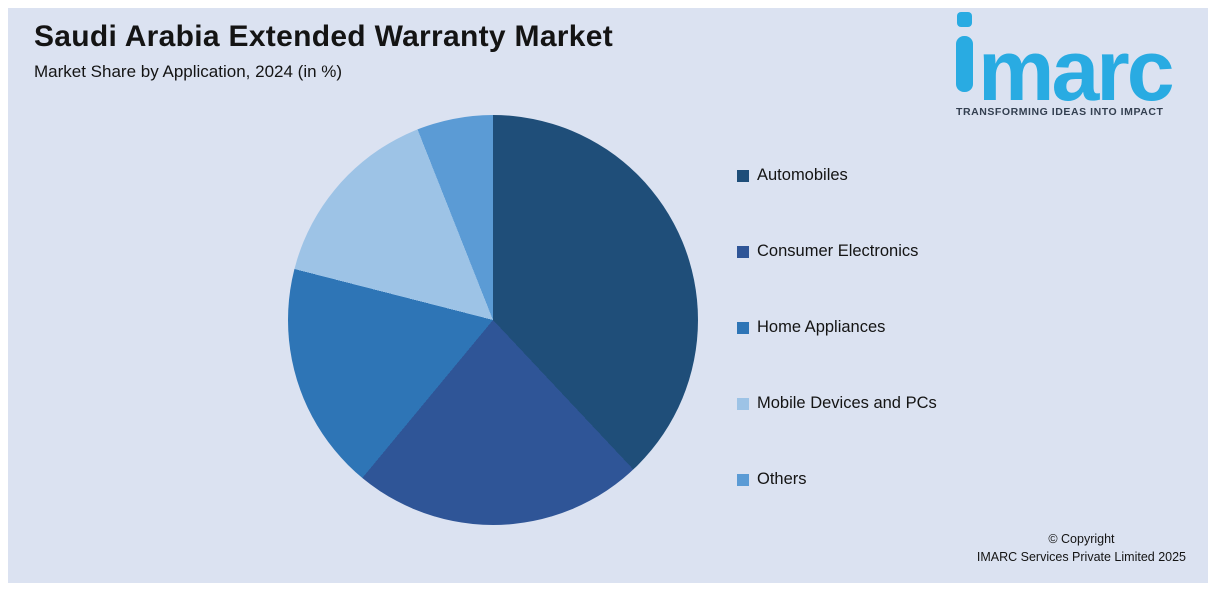 The image size is (1216, 591). Describe the element at coordinates (1081, 557) in the screenshot. I see `copyright-line2: IMARC Services Private Limited 2025` at that location.